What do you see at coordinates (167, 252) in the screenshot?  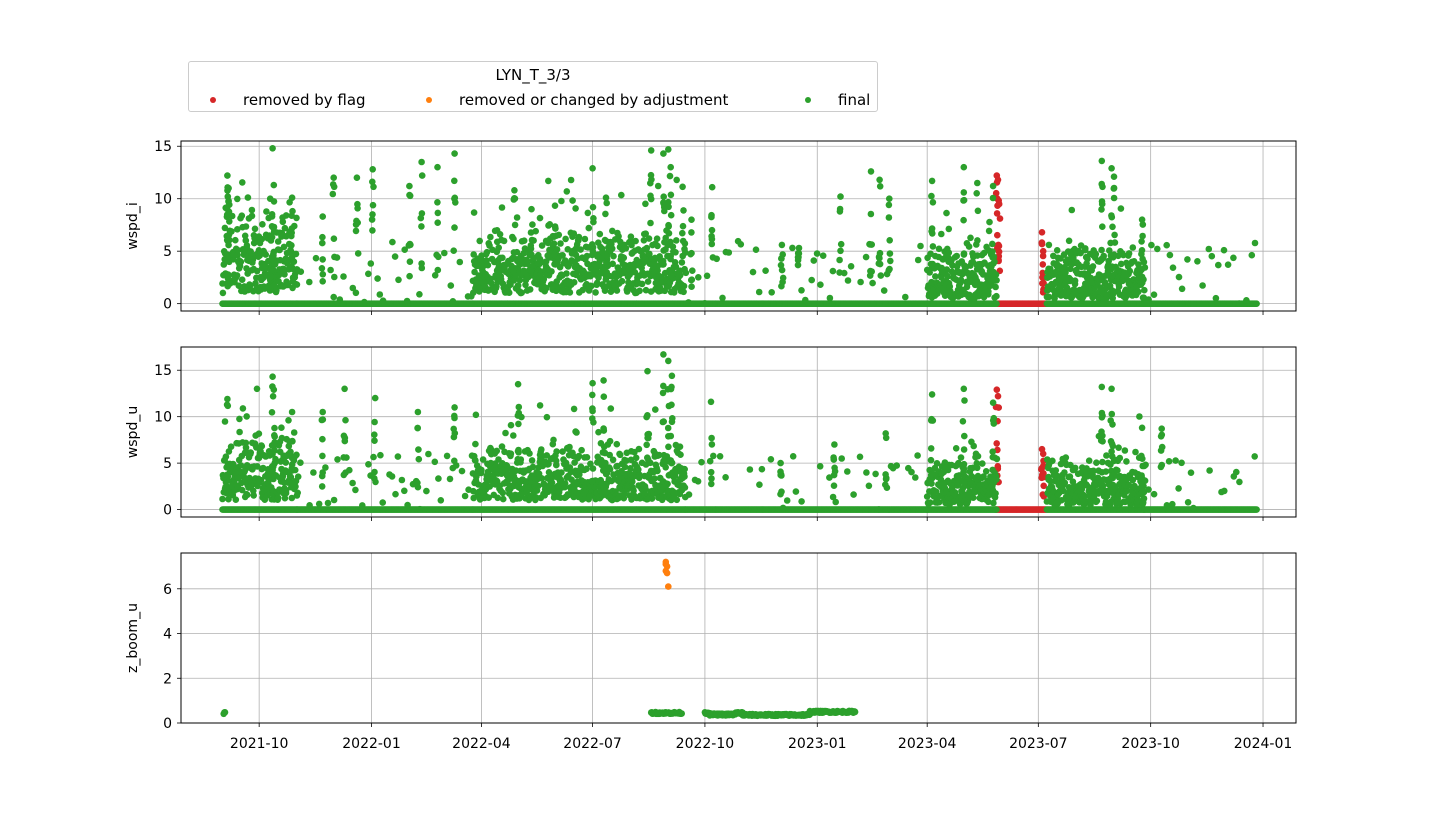 I see `y-tick-label: 5` at bounding box center [167, 252].